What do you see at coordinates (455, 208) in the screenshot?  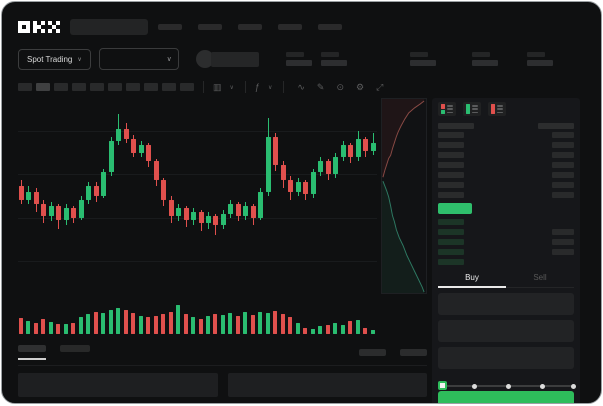 I see `last-price-badge` at bounding box center [455, 208].